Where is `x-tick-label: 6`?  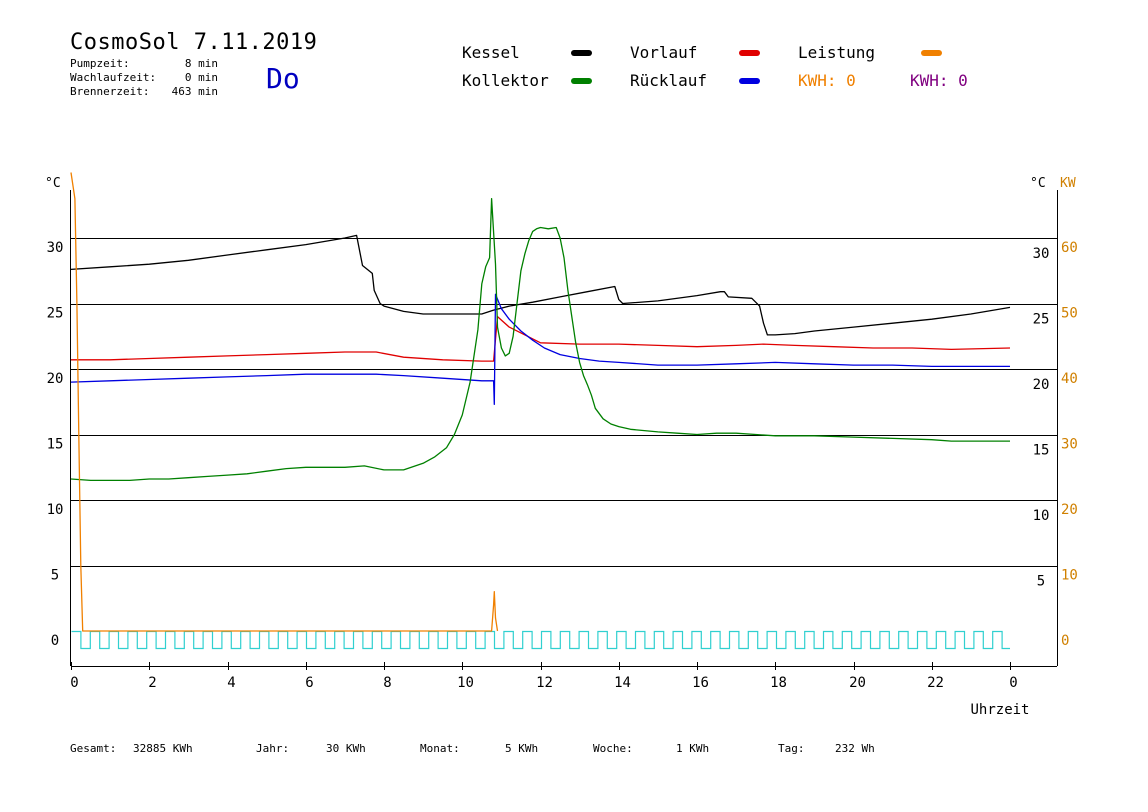 x-tick-label: 6 is located at coordinates (309, 683).